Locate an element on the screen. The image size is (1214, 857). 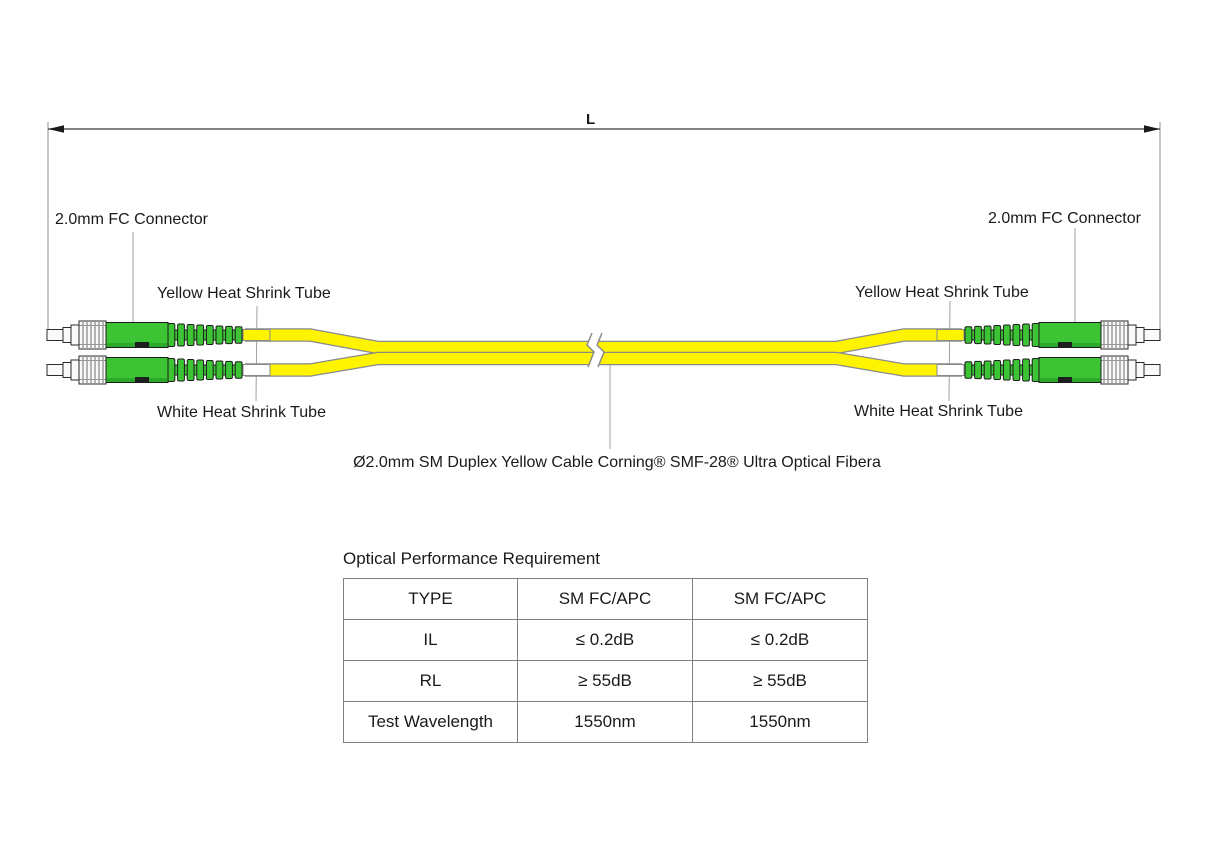
table-cell: RL is located at coordinates (430, 681).